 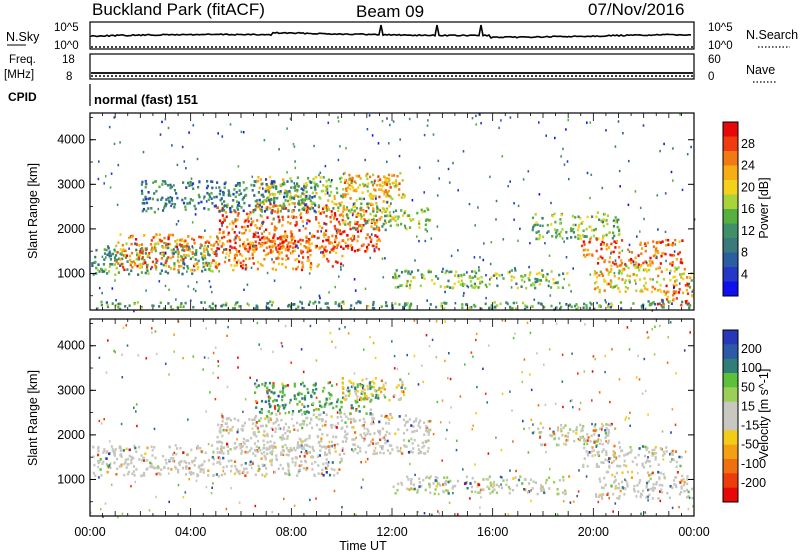 What do you see at coordinates (146, 99) in the screenshot?
I see `cpid-text: normal (fast) 151` at bounding box center [146, 99].